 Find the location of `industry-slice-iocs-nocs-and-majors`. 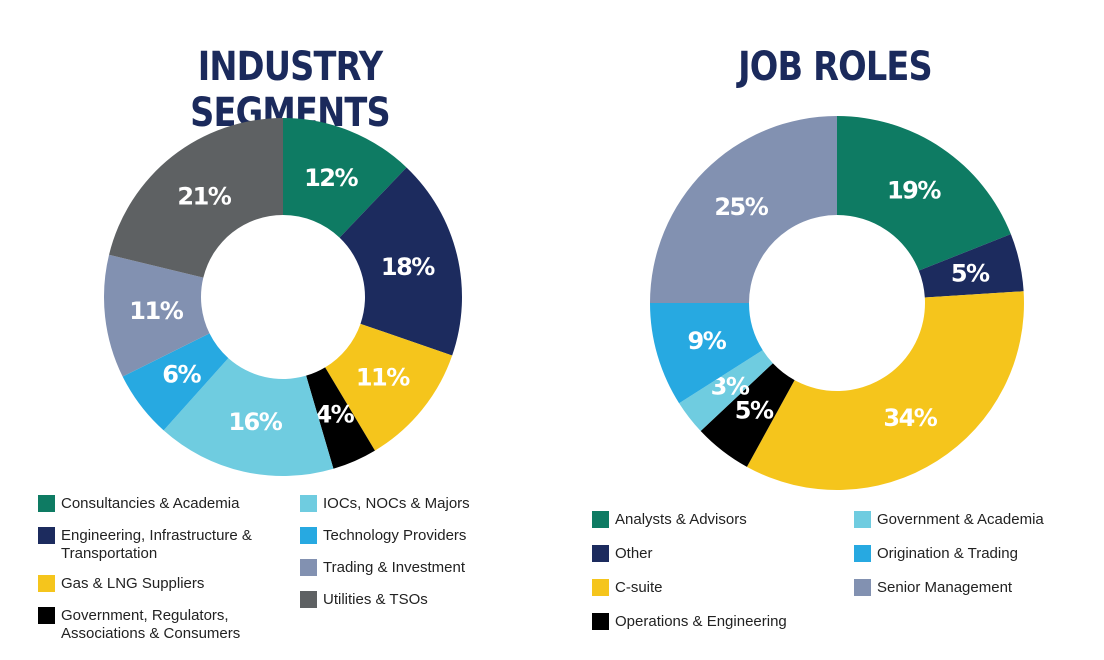

industry-slice-iocs-nocs-and-majors is located at coordinates (248, 417).